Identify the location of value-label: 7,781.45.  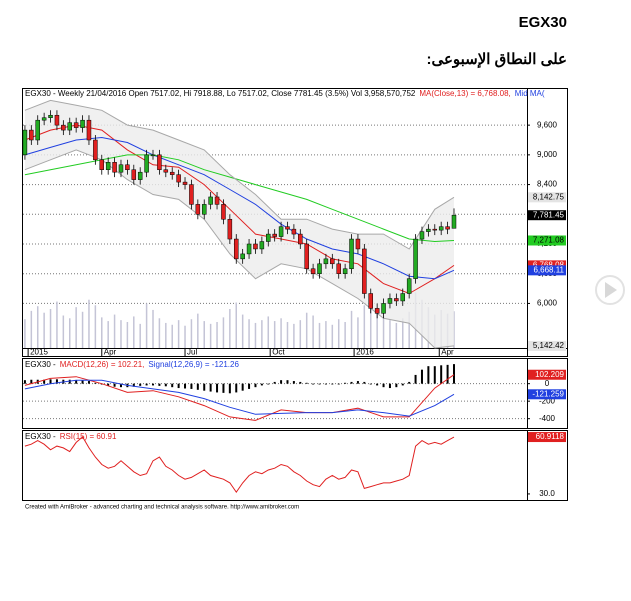
(549, 214).